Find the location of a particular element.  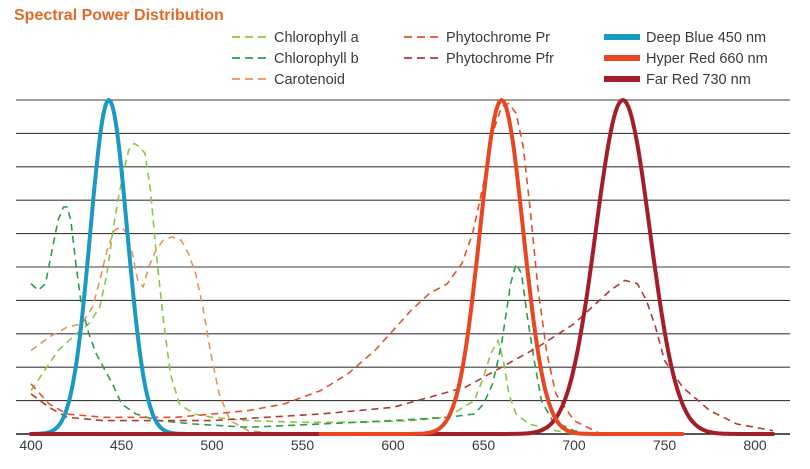

legend-label-deep-blue-450-nm: Deep Blue 450 nm is located at coordinates (706, 38).